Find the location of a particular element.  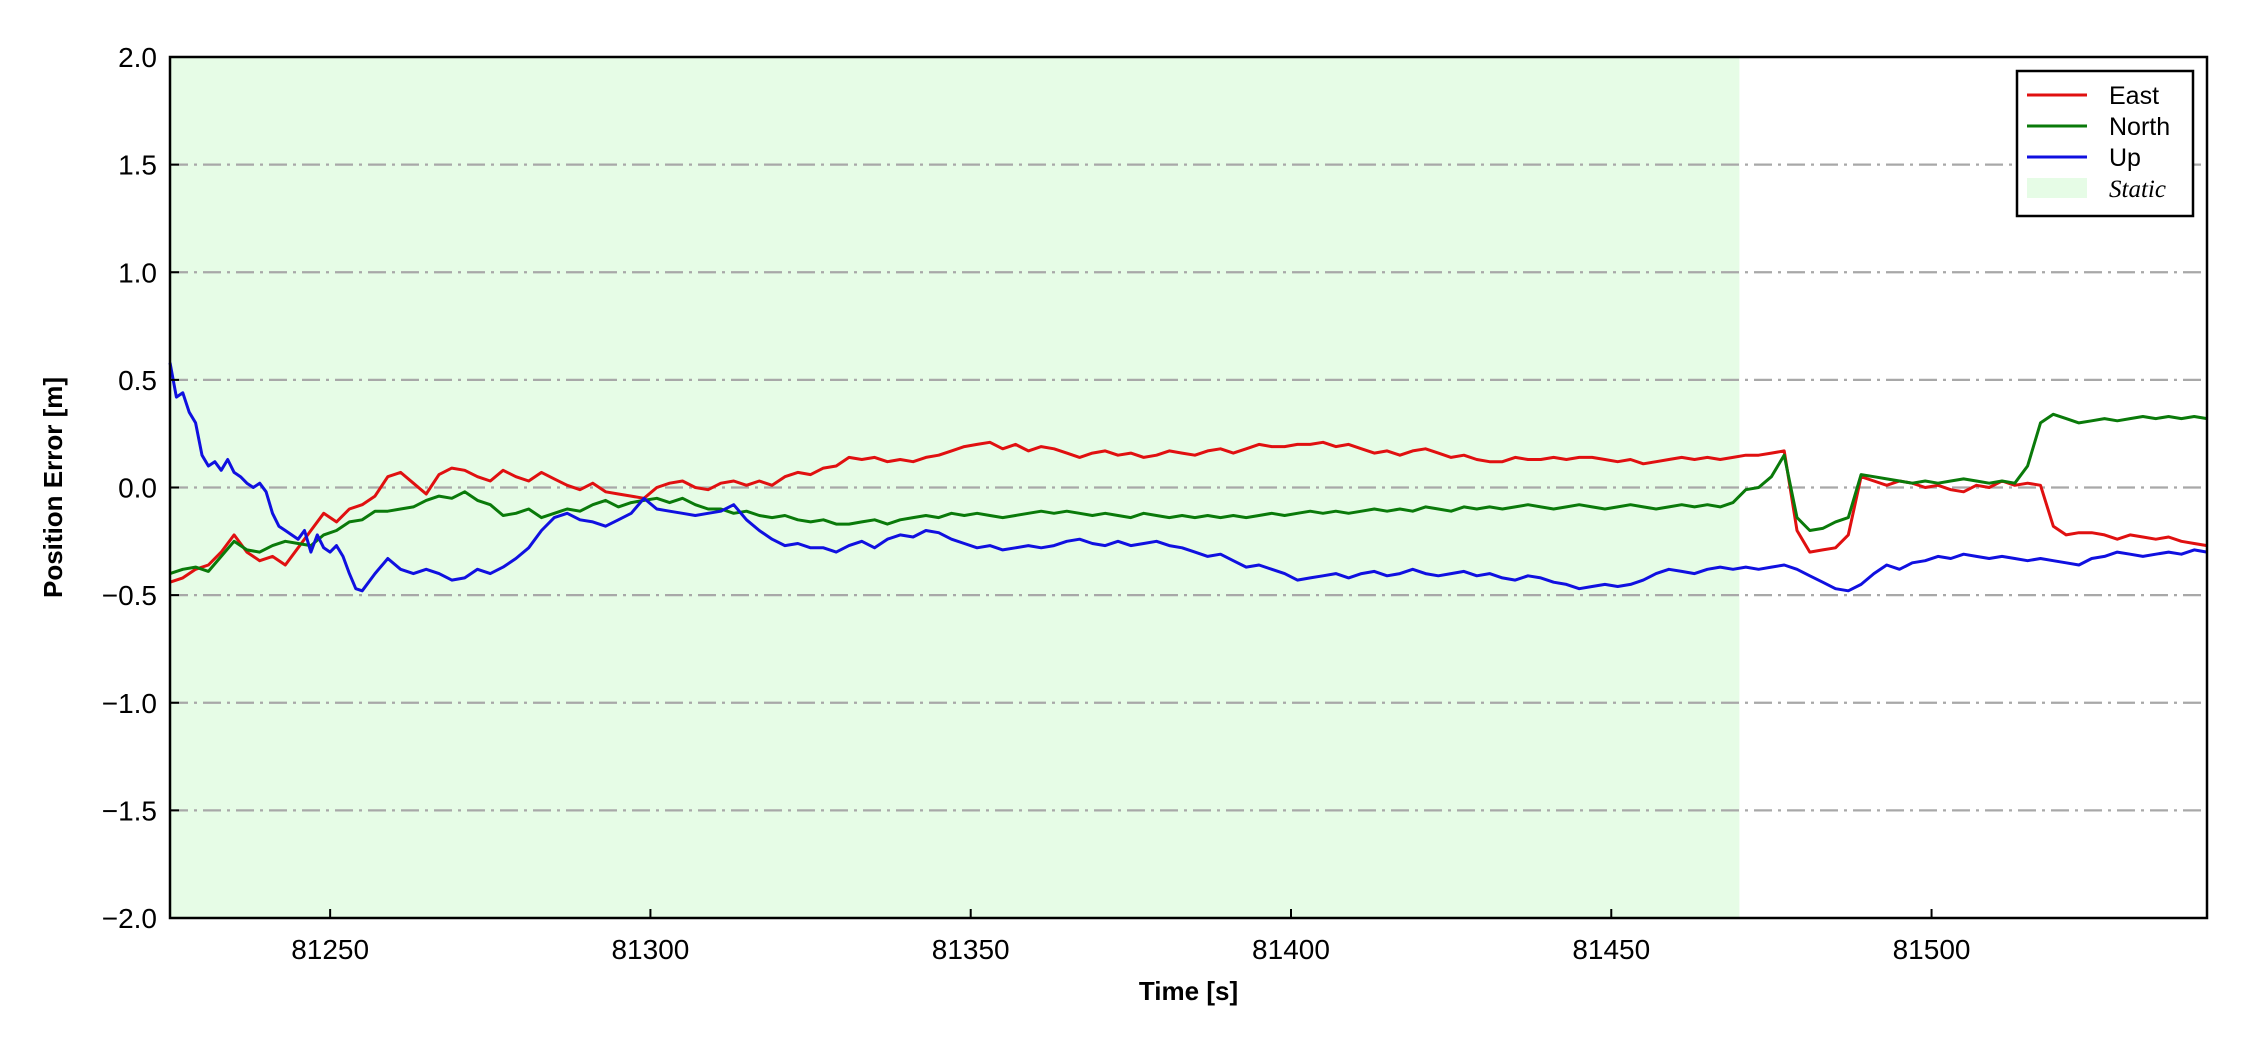

y-tick-label: −1.5 is located at coordinates (129, 810).